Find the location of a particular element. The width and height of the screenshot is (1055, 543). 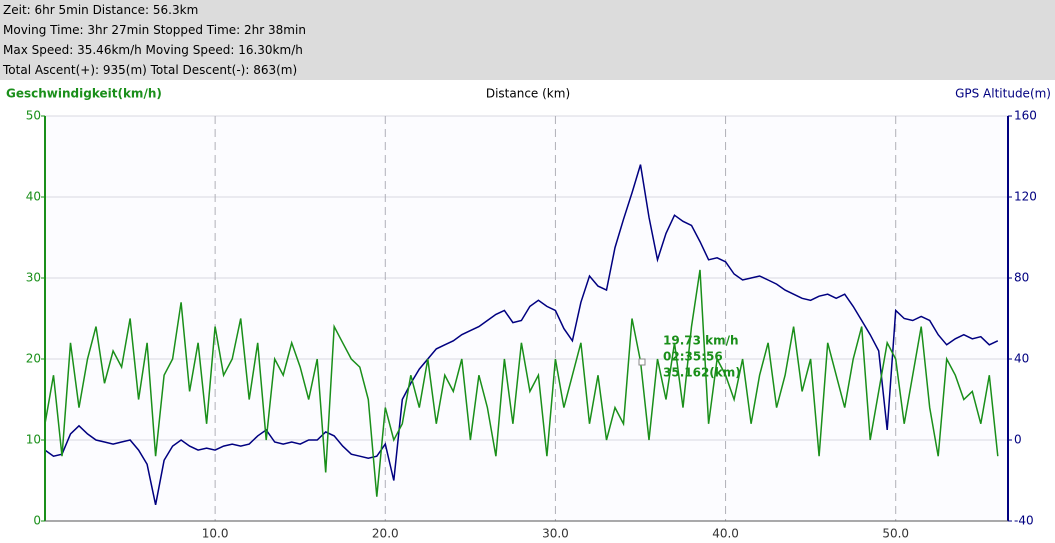

tooltip-text: 19.73 km/h is located at coordinates (701, 341).